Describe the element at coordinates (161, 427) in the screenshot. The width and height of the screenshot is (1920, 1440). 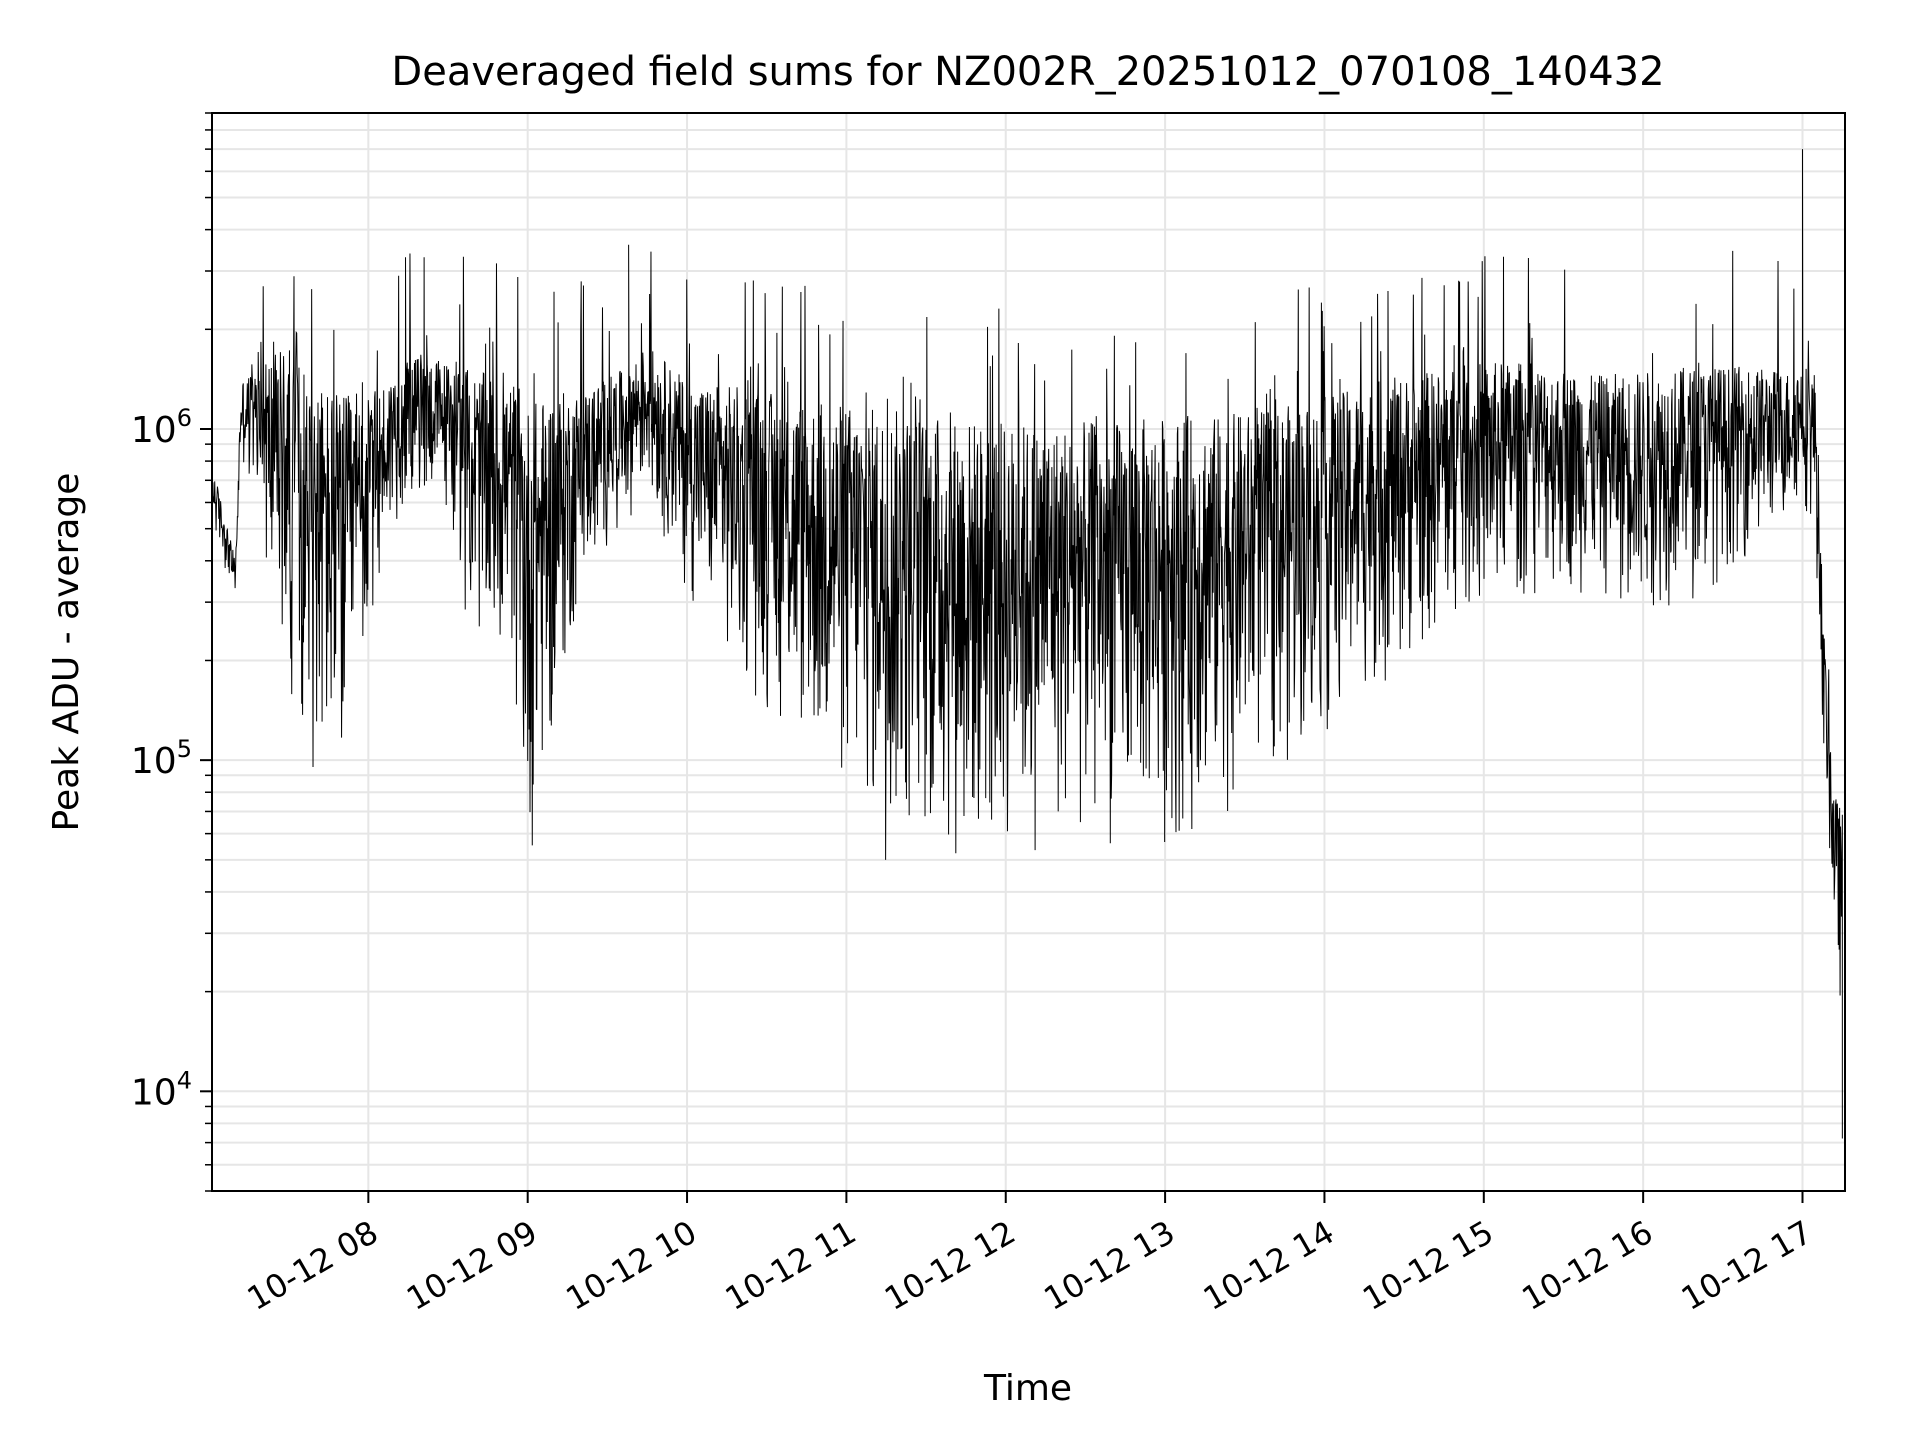
I see `y-tick-label: 10⁶` at that location.